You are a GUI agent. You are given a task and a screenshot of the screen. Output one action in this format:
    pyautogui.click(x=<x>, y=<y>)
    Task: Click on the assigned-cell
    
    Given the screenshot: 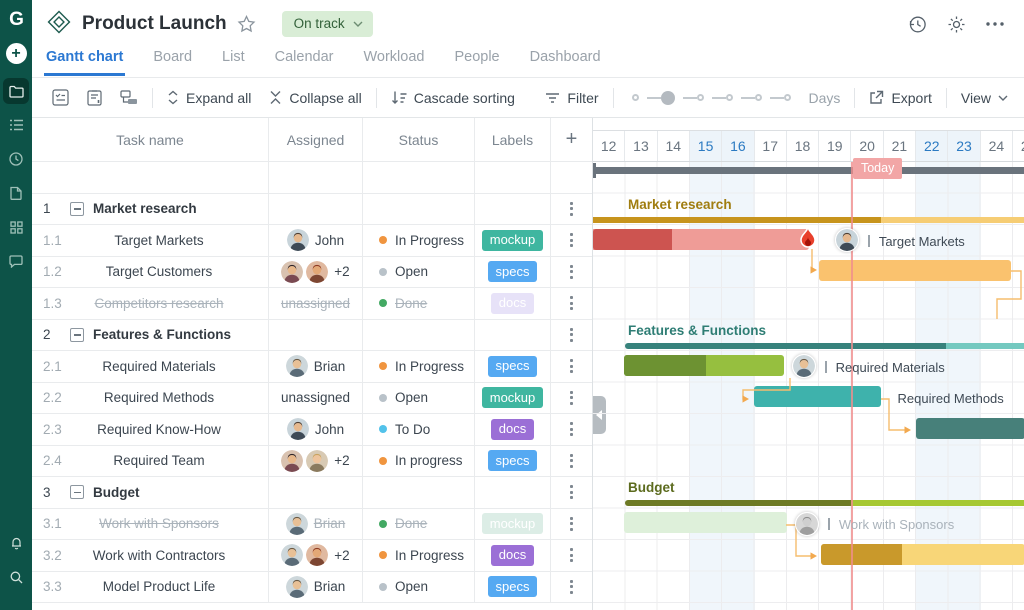 What is the action you would take?
    pyautogui.click(x=316, y=334)
    